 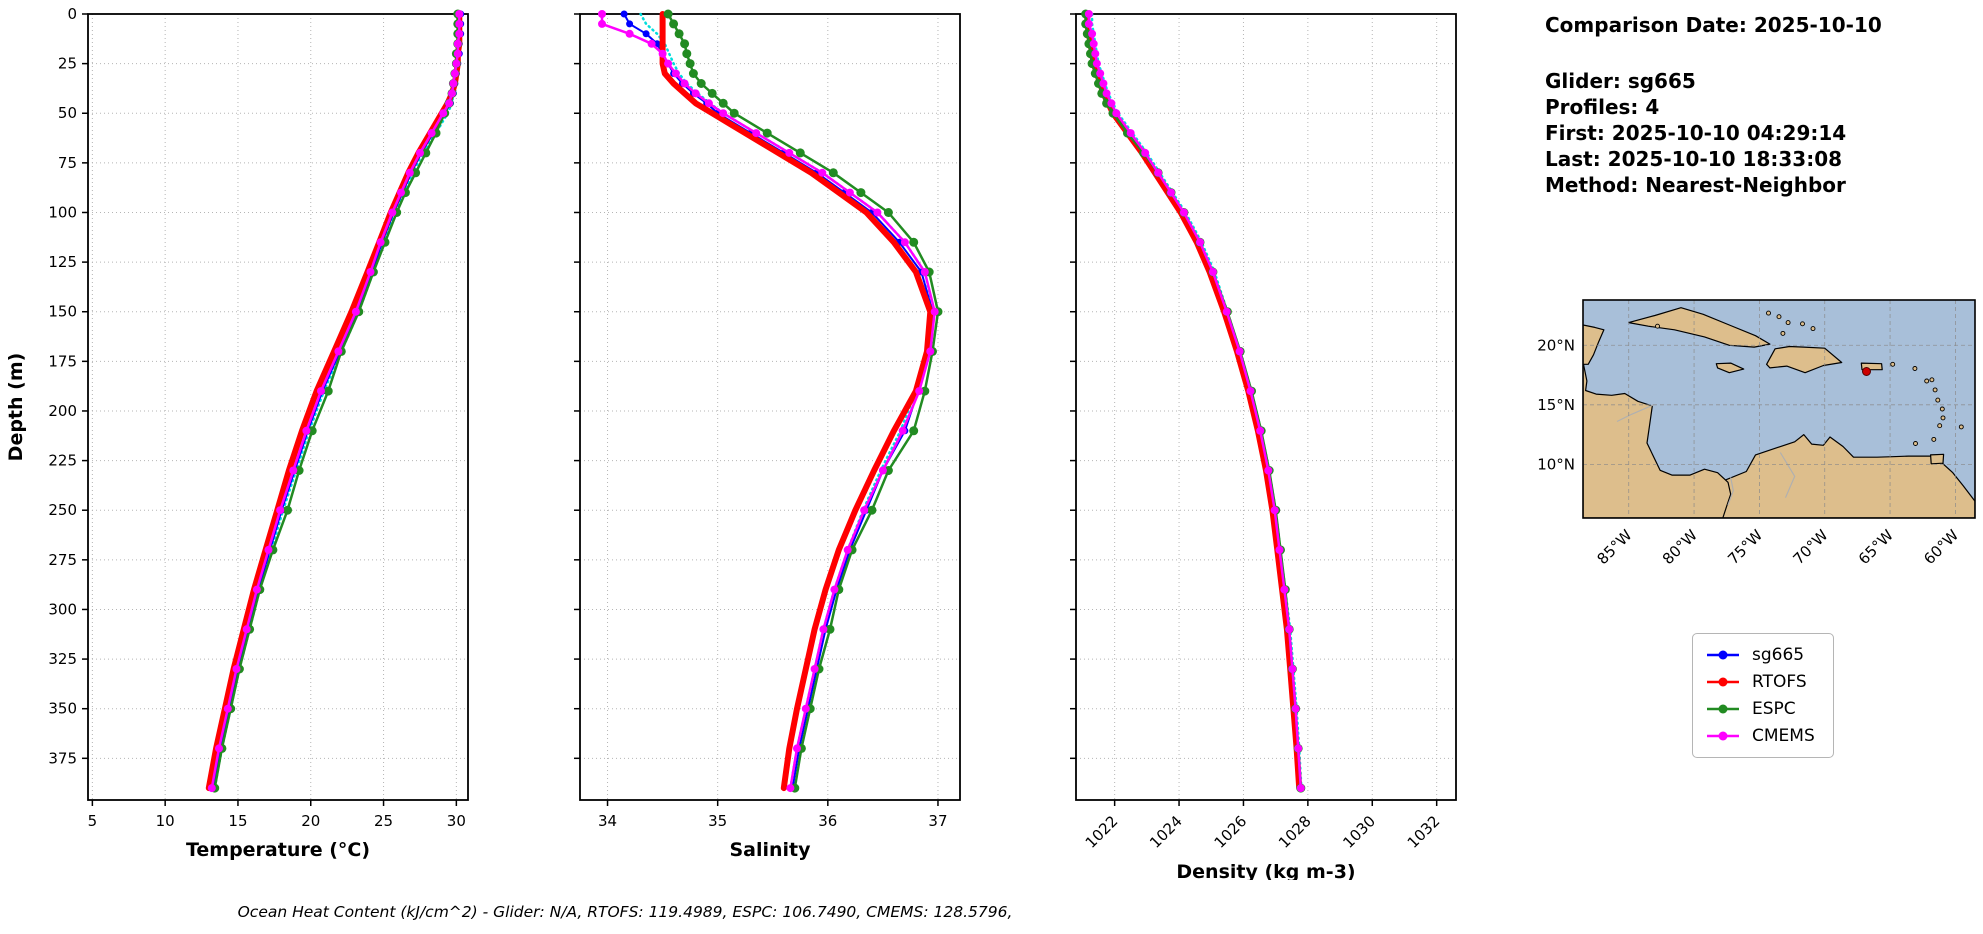 I want to click on legend-items: sg665 RTOFS ESPC CMEMS, so click(x=1760, y=695).